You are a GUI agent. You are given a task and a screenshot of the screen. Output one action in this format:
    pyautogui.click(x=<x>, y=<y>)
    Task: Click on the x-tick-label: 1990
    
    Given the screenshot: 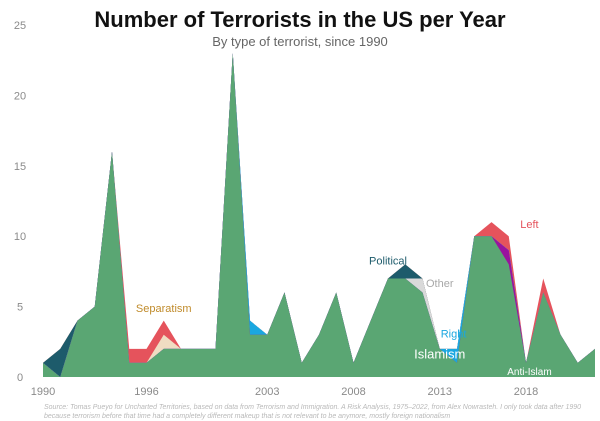 What is the action you would take?
    pyautogui.click(x=43, y=392)
    